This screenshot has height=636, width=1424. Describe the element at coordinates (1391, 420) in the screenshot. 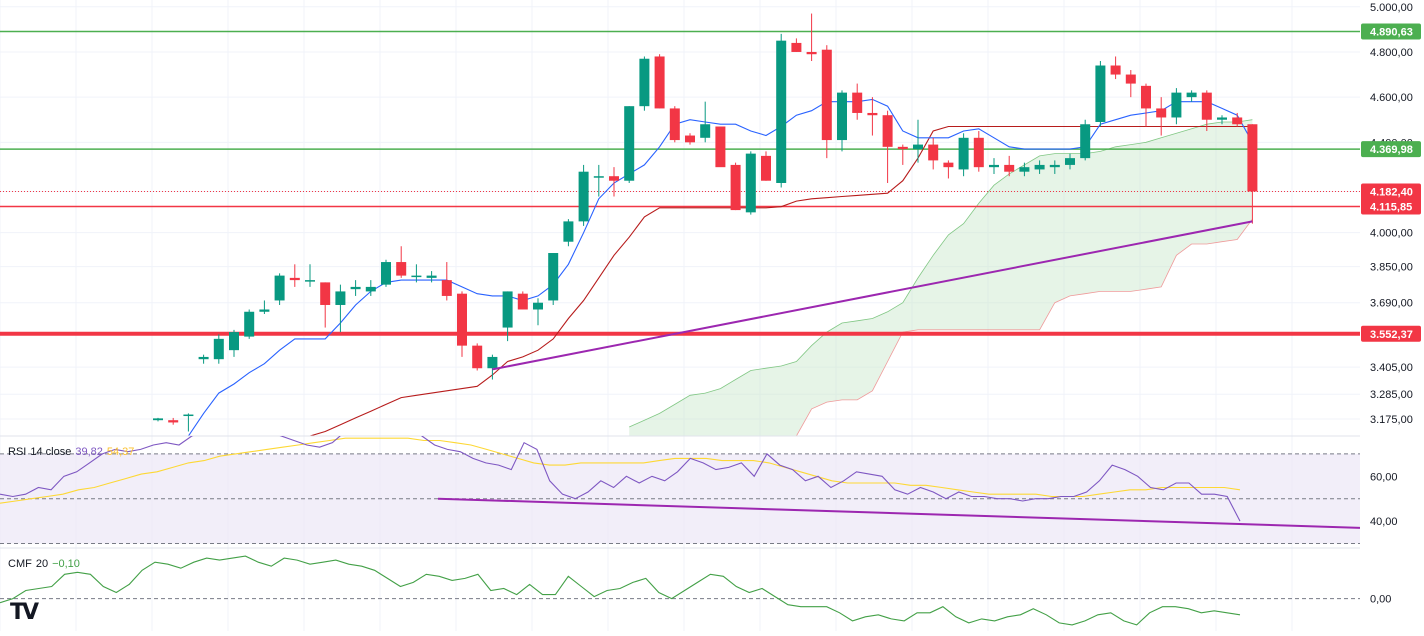

I see `price-axis-tick: 3.175,00` at that location.